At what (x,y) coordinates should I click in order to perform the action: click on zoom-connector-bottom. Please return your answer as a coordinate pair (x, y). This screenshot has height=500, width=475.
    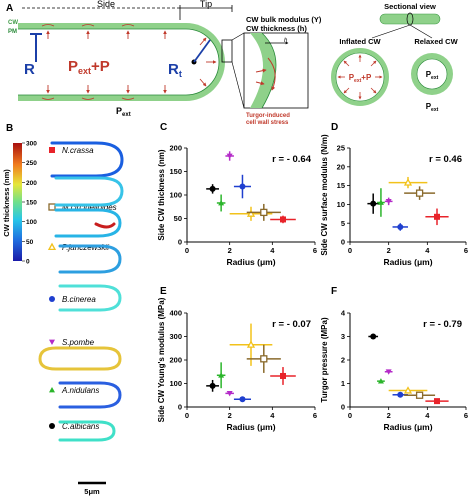
    Looking at the image, I should click on (238, 85).